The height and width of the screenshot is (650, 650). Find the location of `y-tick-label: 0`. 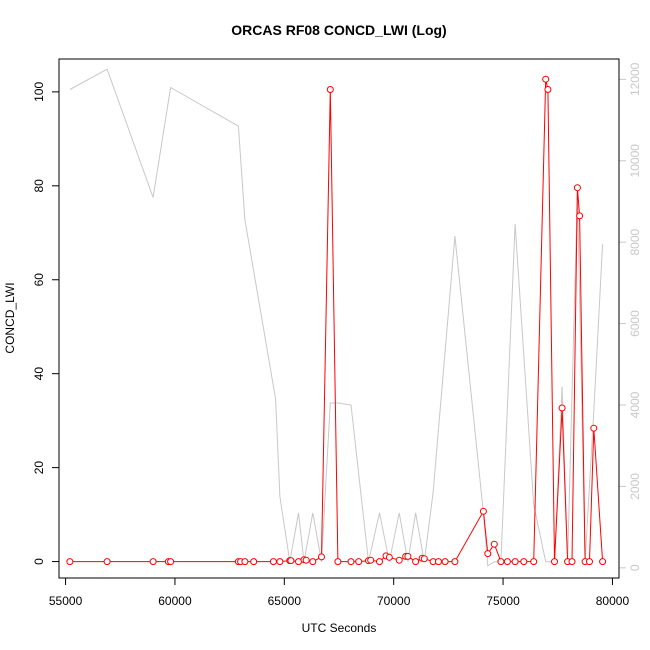

y-tick-label: 0 is located at coordinates (39, 561).